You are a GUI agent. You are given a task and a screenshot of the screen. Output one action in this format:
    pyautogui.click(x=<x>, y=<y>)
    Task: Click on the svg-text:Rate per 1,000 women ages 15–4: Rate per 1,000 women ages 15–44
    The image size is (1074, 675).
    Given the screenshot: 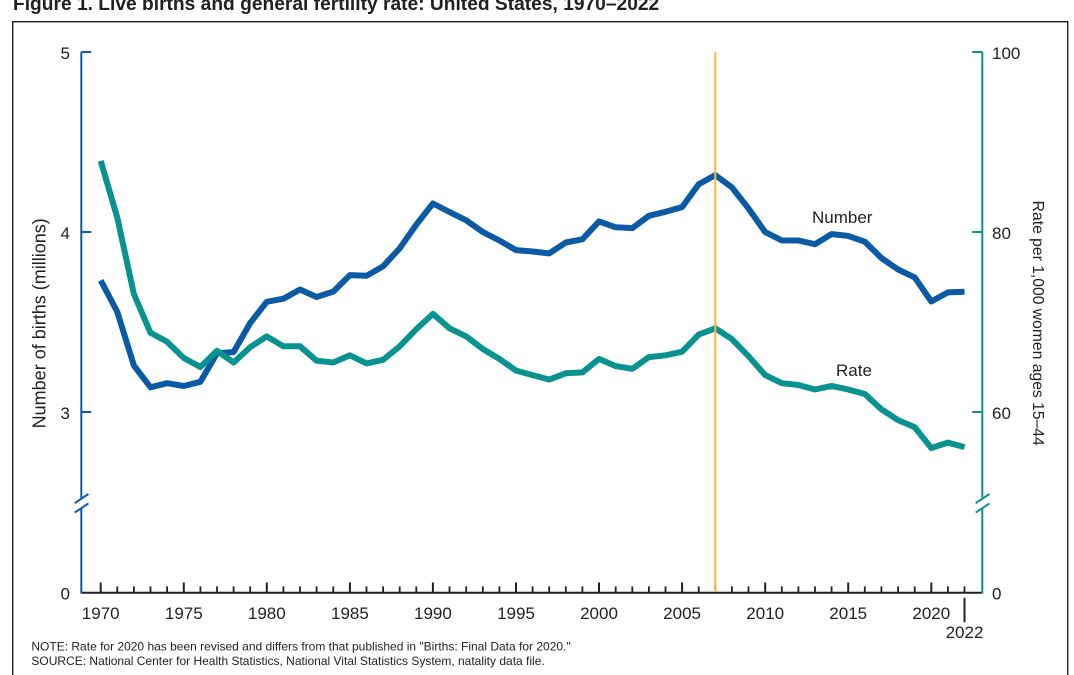 What is the action you would take?
    pyautogui.click(x=1037, y=323)
    